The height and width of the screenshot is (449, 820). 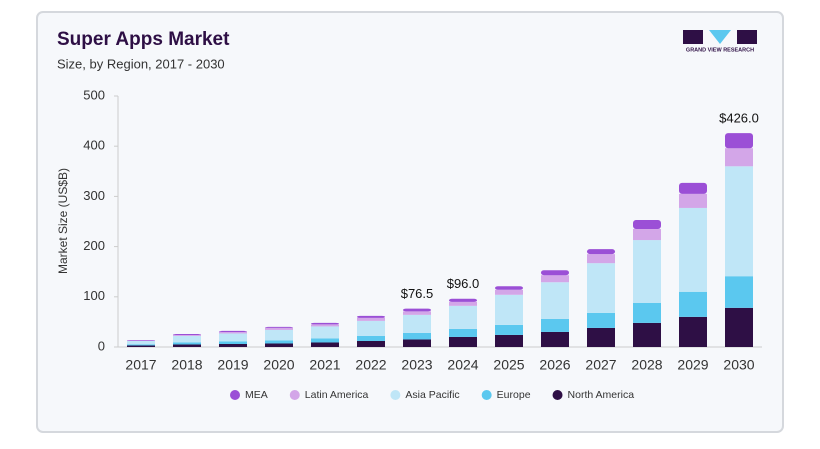 I want to click on total-label: $426.0, so click(x=739, y=118).